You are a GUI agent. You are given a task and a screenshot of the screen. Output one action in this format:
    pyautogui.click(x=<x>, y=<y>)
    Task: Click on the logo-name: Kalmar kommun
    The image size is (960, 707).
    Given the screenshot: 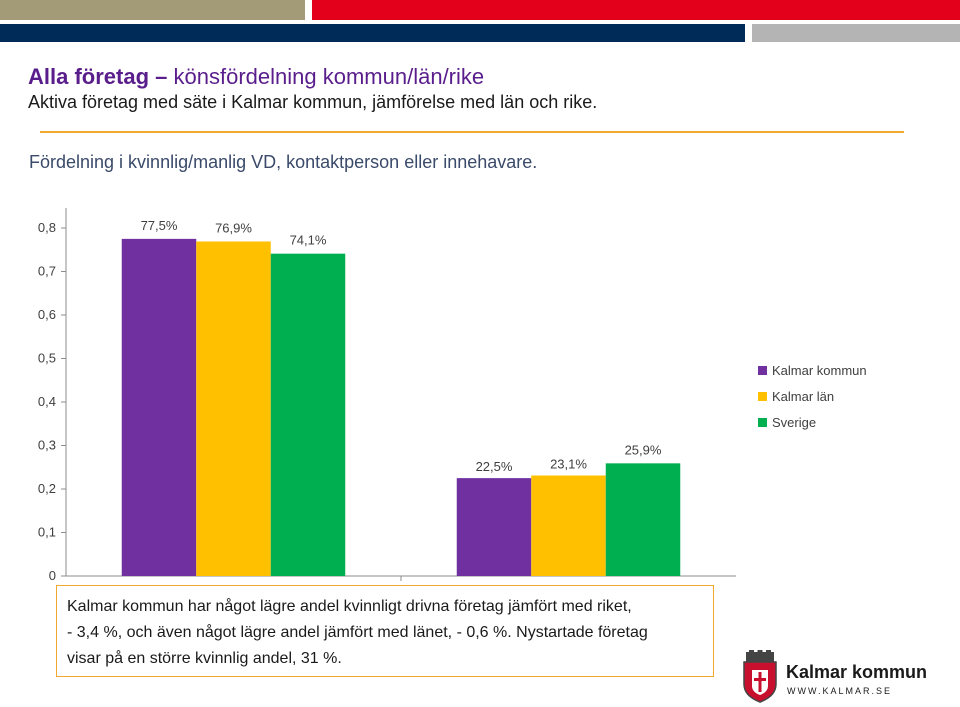 What is the action you would take?
    pyautogui.click(x=857, y=672)
    